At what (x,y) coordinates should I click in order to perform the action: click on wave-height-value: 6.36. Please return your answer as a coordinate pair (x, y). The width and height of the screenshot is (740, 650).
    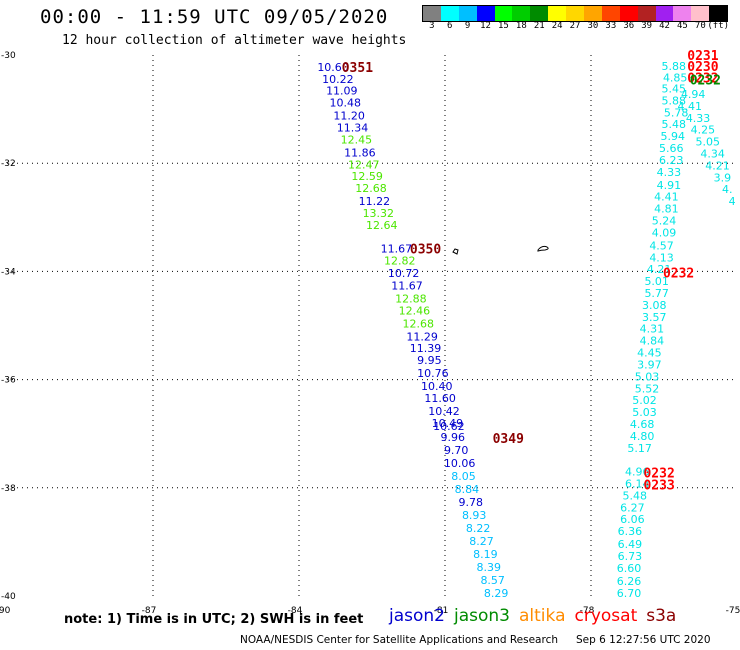
    Looking at the image, I should click on (630, 531).